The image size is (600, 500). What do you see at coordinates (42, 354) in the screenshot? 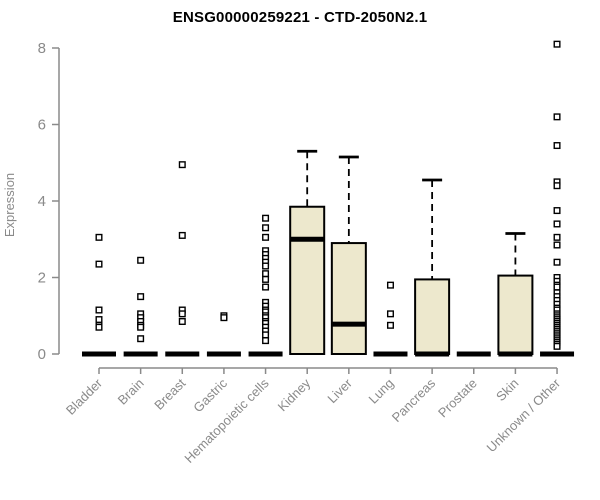
I see `y-tick-label: 0` at bounding box center [42, 354].